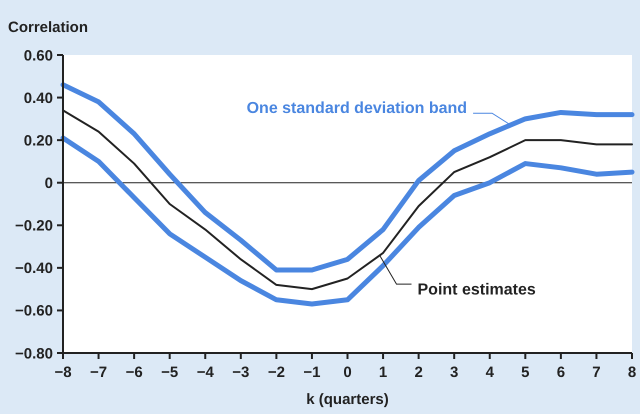 The width and height of the screenshot is (640, 414). What do you see at coordinates (38, 141) in the screenshot?
I see `y-tick-label: 0.20` at bounding box center [38, 141].